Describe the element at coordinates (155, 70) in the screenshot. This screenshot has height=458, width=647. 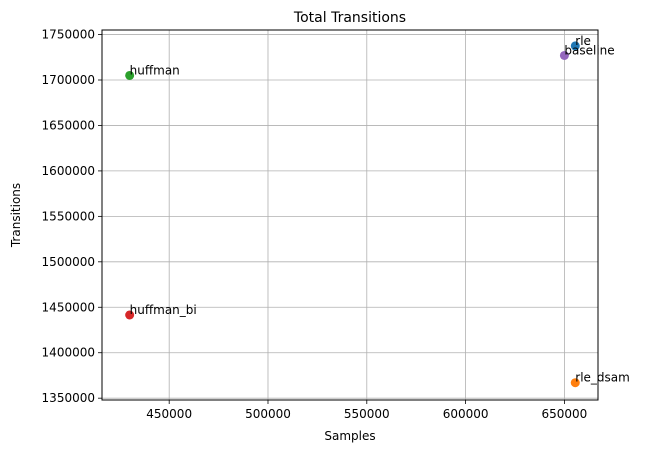
I see `point-label-huffman: huffman` at that location.